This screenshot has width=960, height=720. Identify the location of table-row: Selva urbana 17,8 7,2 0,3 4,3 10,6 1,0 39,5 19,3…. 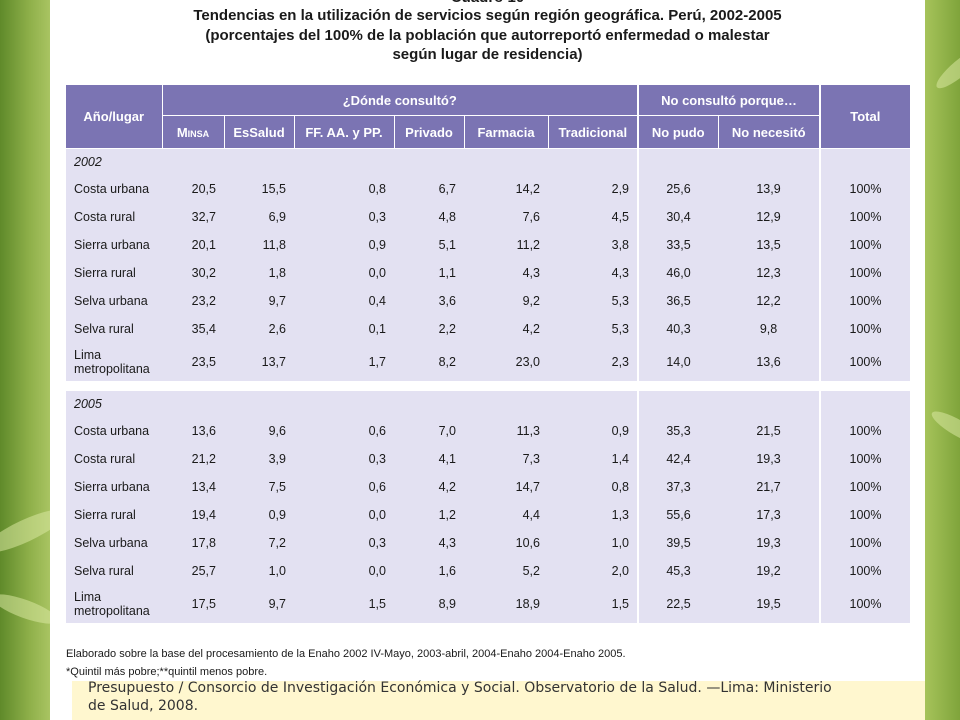
(488, 543).